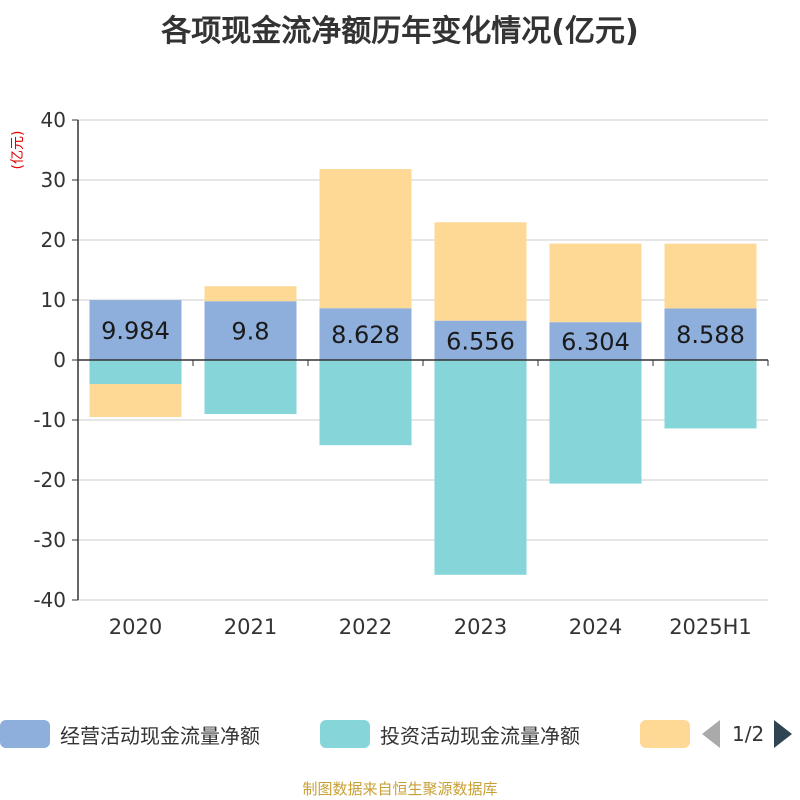 The height and width of the screenshot is (800, 800). What do you see at coordinates (595, 627) in the screenshot?
I see `x-tick-label: 2024` at bounding box center [595, 627].